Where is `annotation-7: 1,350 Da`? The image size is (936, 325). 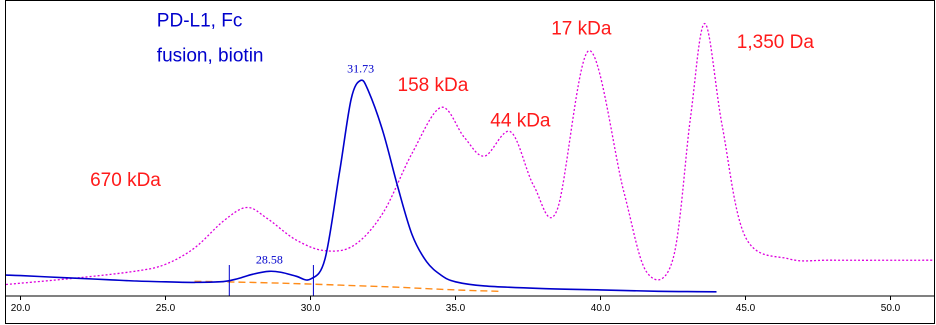
annotation-7: 1,350 Da is located at coordinates (776, 42).